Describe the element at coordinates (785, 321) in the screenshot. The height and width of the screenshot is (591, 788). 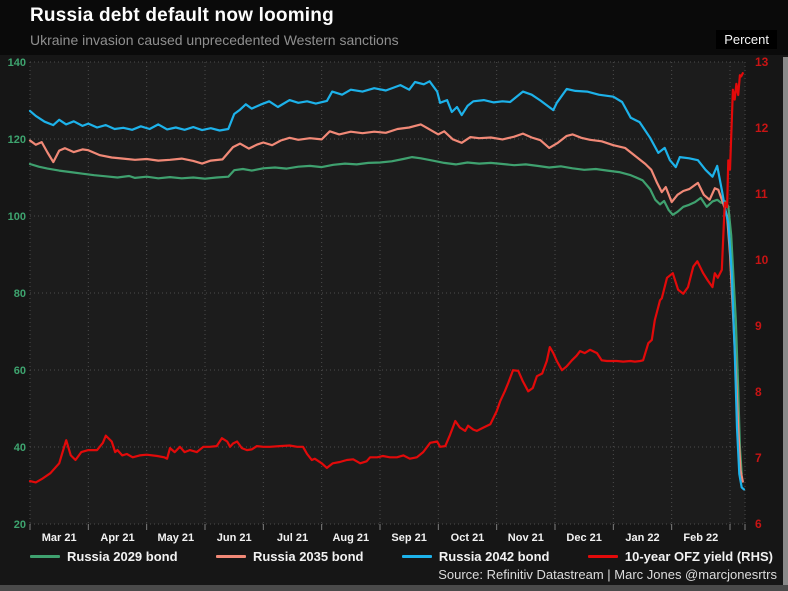
I see `scrollbar-vertical` at that location.